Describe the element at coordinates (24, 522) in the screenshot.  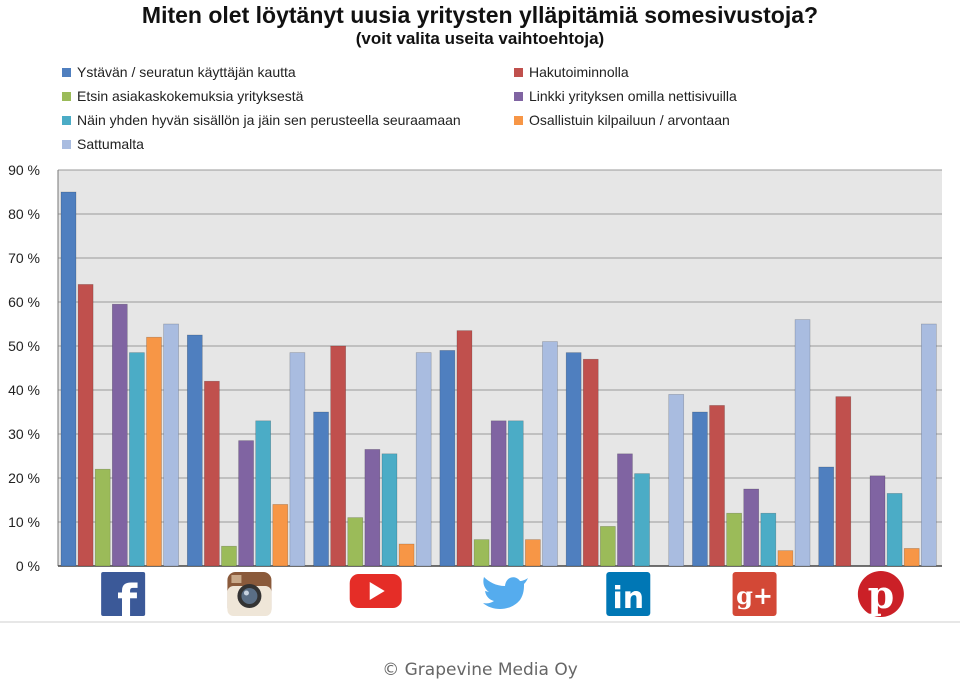
I see `y-tick-label: 10 %` at that location.